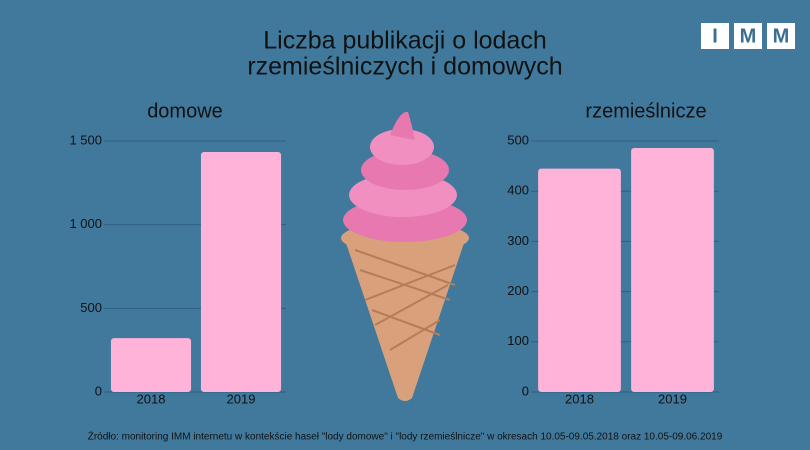 This screenshot has width=810, height=450. I want to click on y-tick-label: 1 000, so click(85, 223).